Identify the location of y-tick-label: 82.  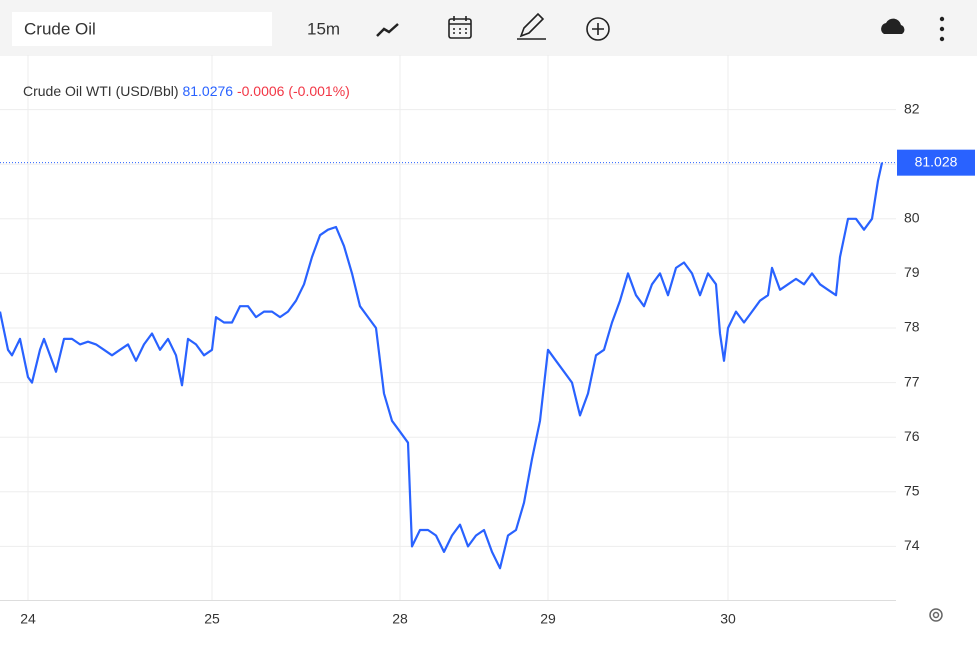
(912, 108).